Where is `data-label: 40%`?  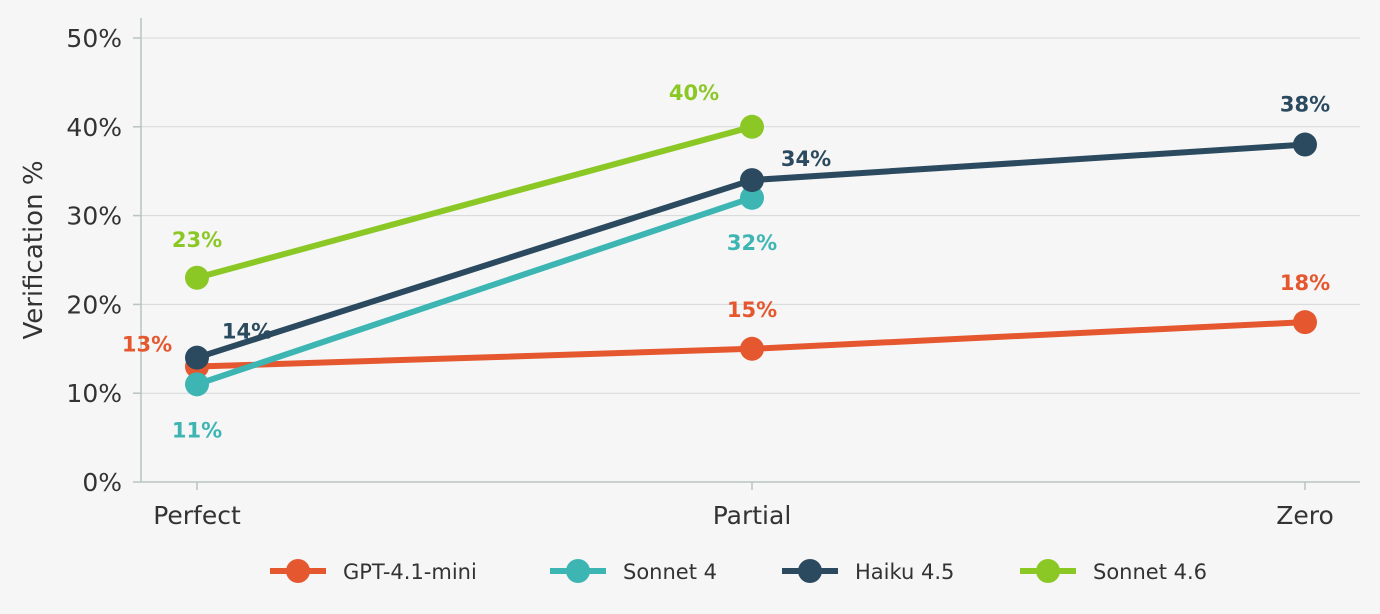
data-label: 40% is located at coordinates (694, 93).